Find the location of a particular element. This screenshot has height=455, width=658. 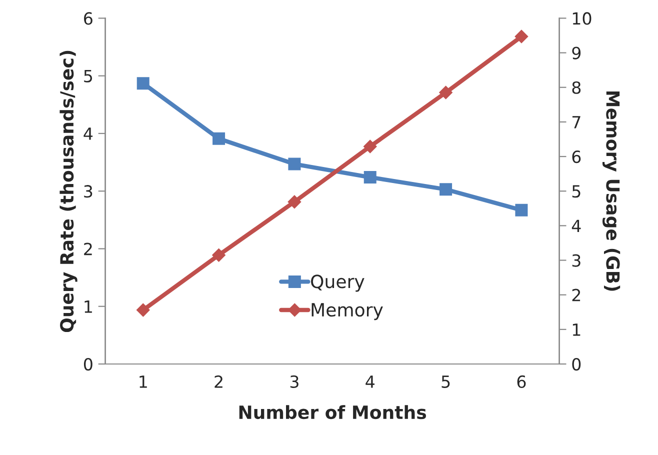

y2-axis-title: Memory Usage (GB) is located at coordinates (611, 191).